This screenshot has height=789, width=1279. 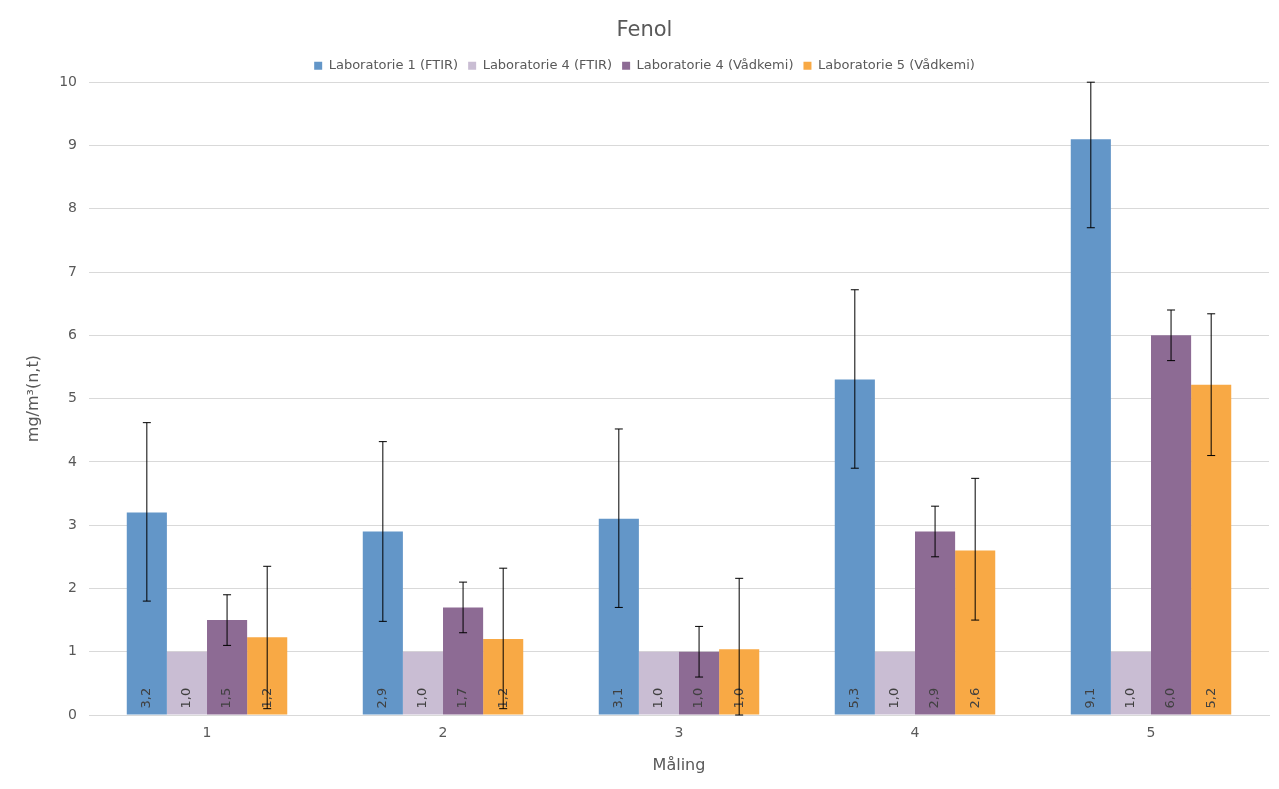 I want to click on legend-label: Laboratorie 4 (FTIR), so click(x=547, y=65).